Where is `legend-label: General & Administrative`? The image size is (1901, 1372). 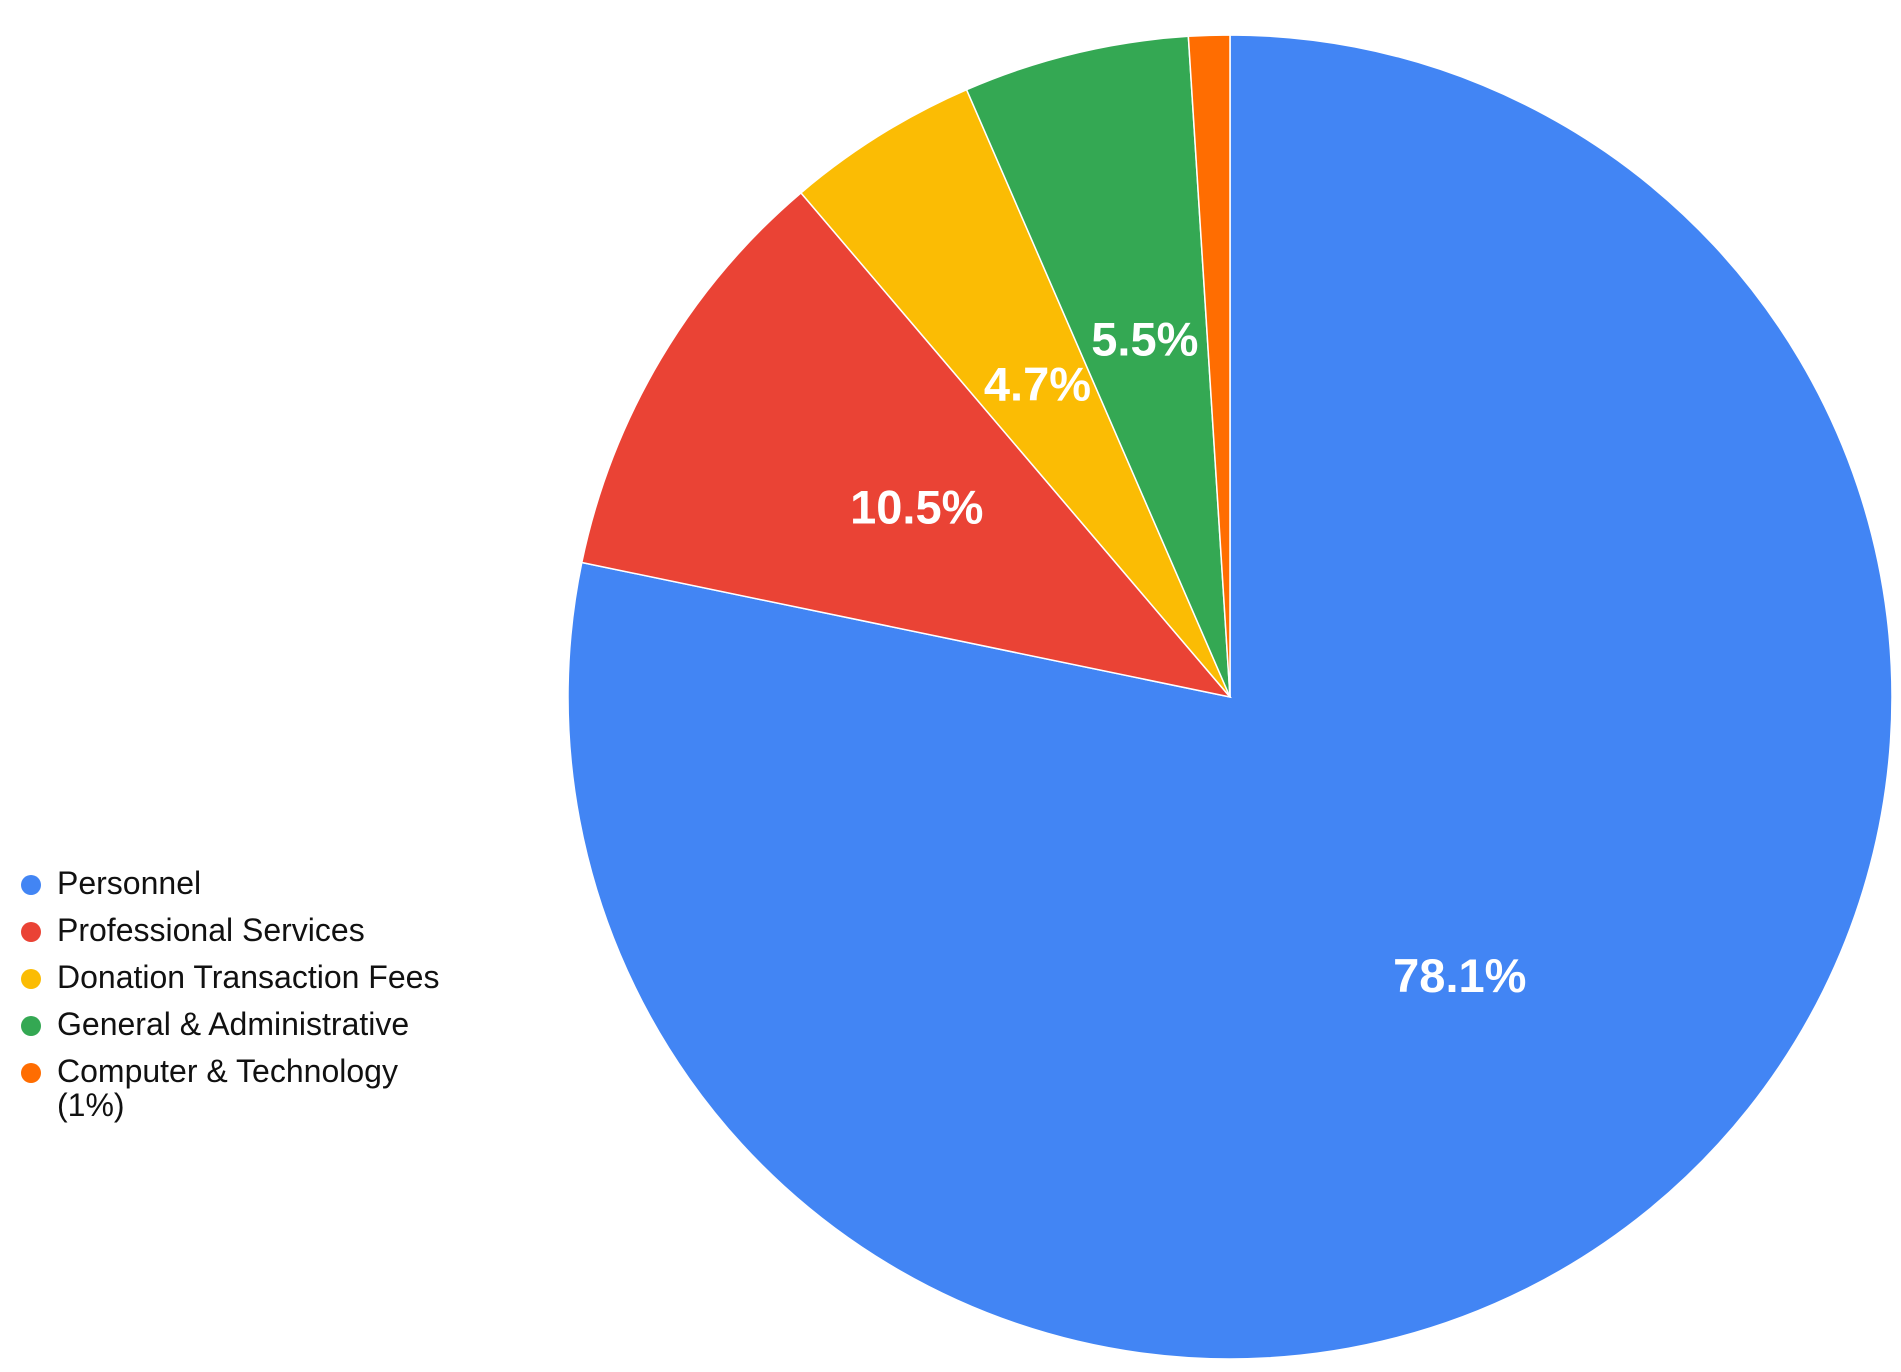
legend-label: General & Administrative is located at coordinates (233, 1024).